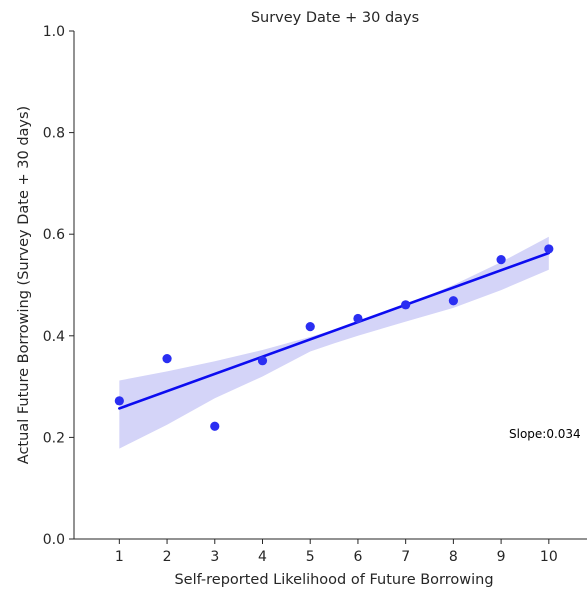 The height and width of the screenshot is (593, 587). I want to click on y-tick-label: 0.8, so click(54, 134).